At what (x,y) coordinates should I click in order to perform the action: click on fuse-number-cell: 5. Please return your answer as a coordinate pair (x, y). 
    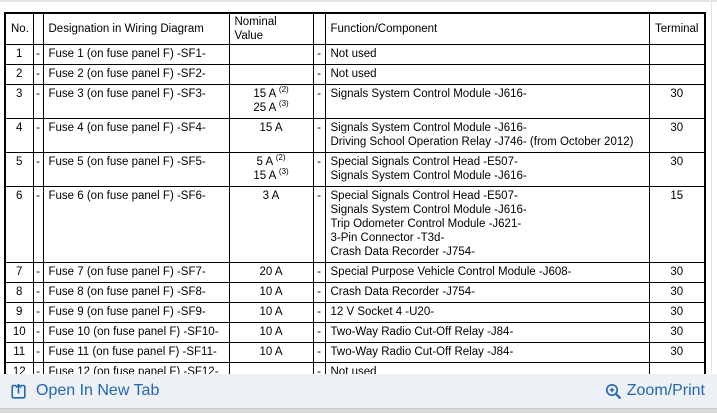
    Looking at the image, I should click on (19, 169).